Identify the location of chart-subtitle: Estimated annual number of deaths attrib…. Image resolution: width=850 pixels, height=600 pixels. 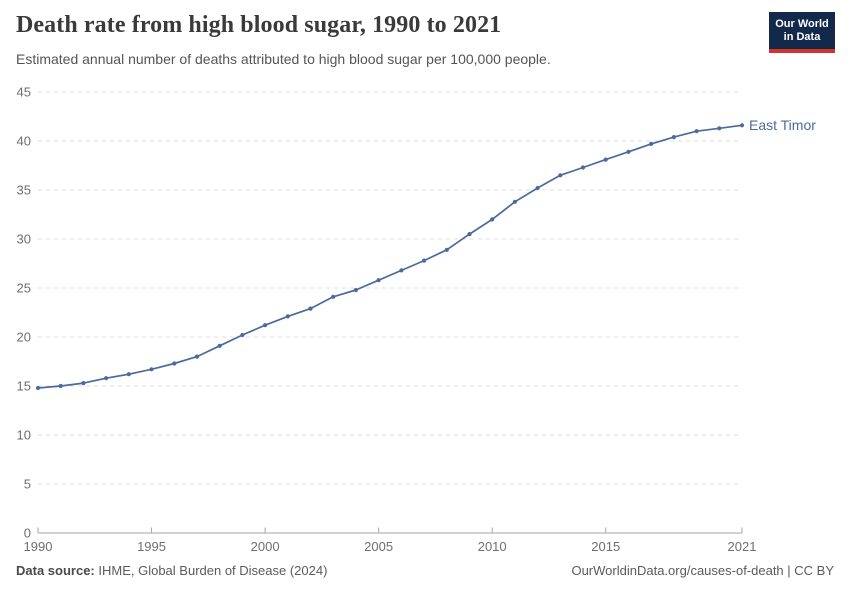
(283, 59).